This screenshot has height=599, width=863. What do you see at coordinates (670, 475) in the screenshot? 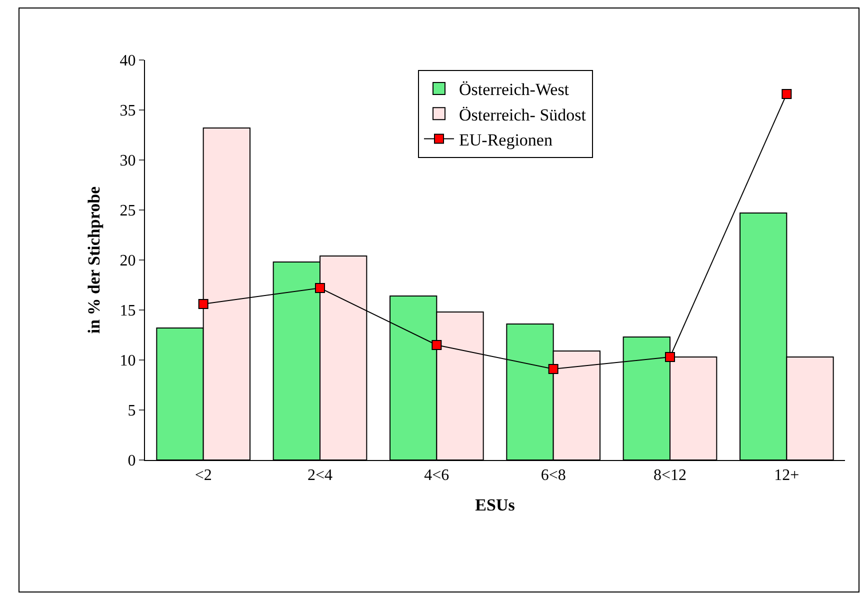
I see `x-tick-label: 8<12` at bounding box center [670, 475].